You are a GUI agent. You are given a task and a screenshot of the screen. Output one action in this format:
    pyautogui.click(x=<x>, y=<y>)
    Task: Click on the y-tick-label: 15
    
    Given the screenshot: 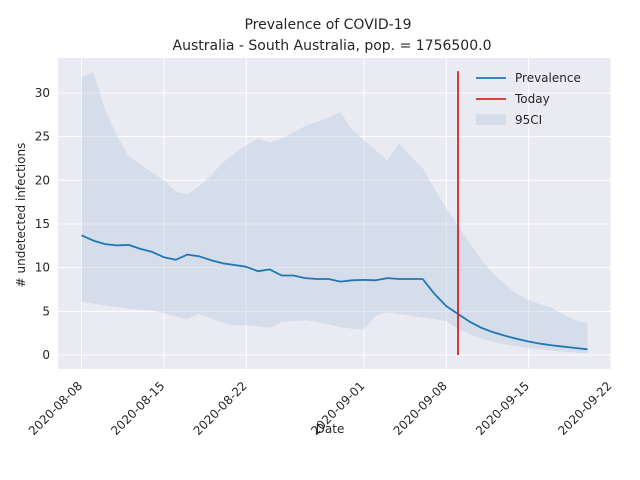 What is the action you would take?
    pyautogui.click(x=42, y=224)
    